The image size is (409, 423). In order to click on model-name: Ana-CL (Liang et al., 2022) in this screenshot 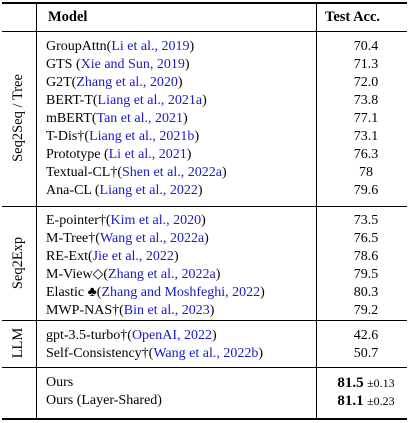, I will do `click(124, 190)`.